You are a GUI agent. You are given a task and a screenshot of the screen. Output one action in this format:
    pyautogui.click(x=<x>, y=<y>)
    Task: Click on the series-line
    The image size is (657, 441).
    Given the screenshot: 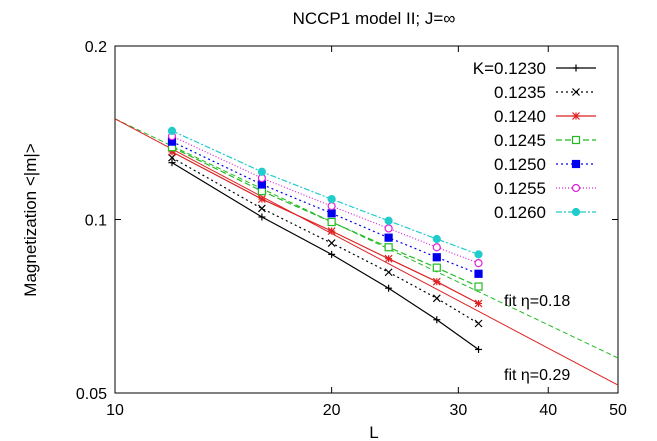 What is the action you would take?
    pyautogui.click(x=325, y=199)
    